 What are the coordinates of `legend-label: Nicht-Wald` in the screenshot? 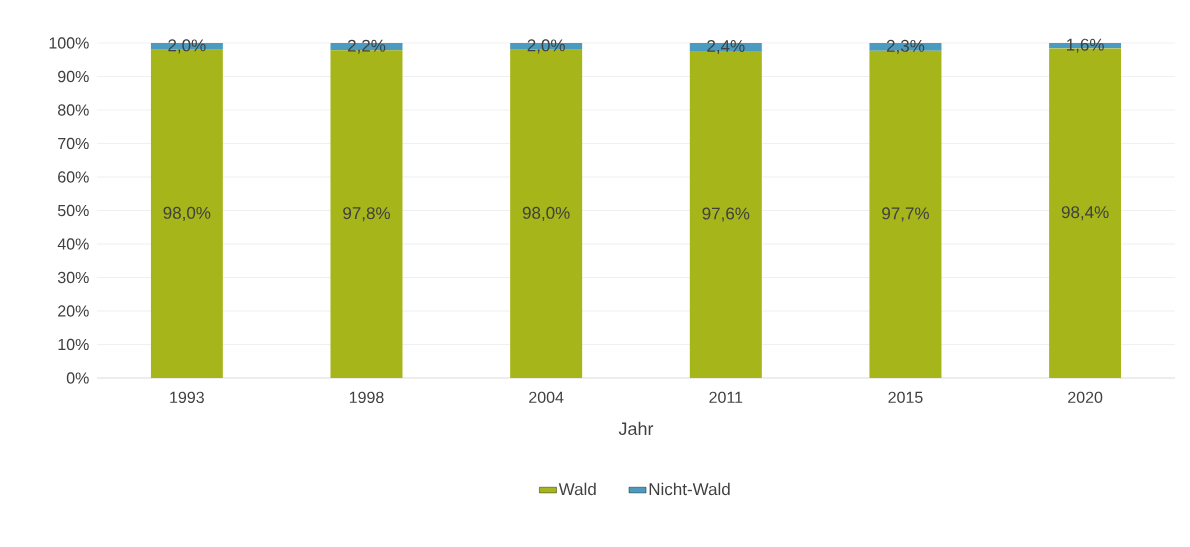 It's located at (689, 489).